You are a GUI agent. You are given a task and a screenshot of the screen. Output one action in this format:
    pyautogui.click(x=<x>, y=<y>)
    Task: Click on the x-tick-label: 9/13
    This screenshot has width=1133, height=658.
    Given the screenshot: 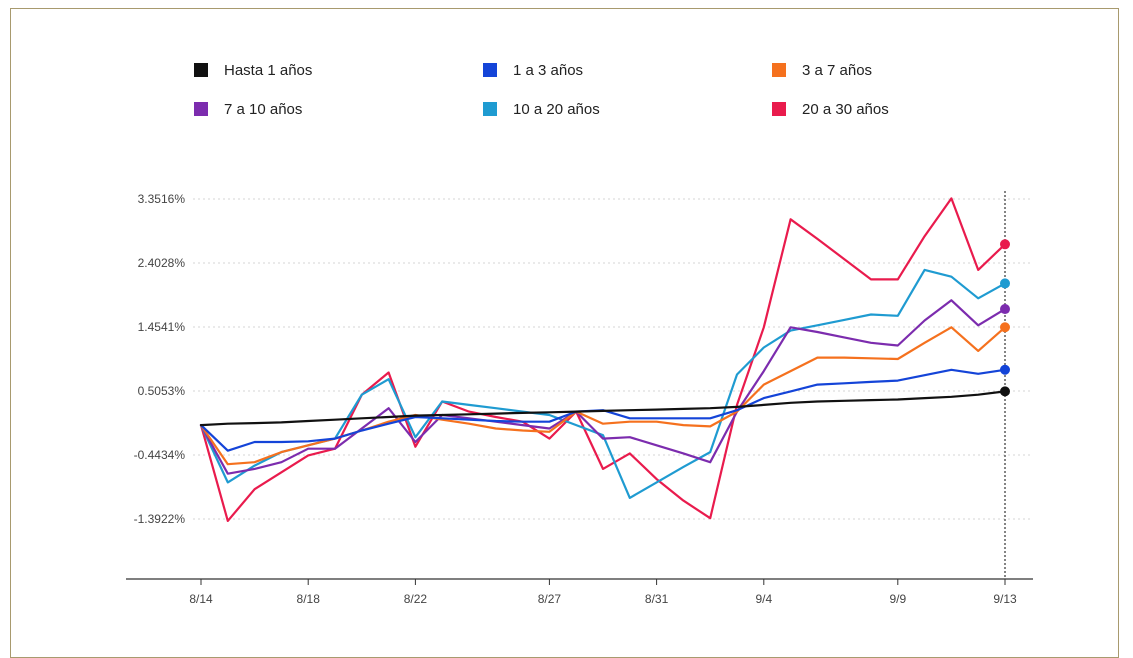 What is the action you would take?
    pyautogui.click(x=1005, y=599)
    